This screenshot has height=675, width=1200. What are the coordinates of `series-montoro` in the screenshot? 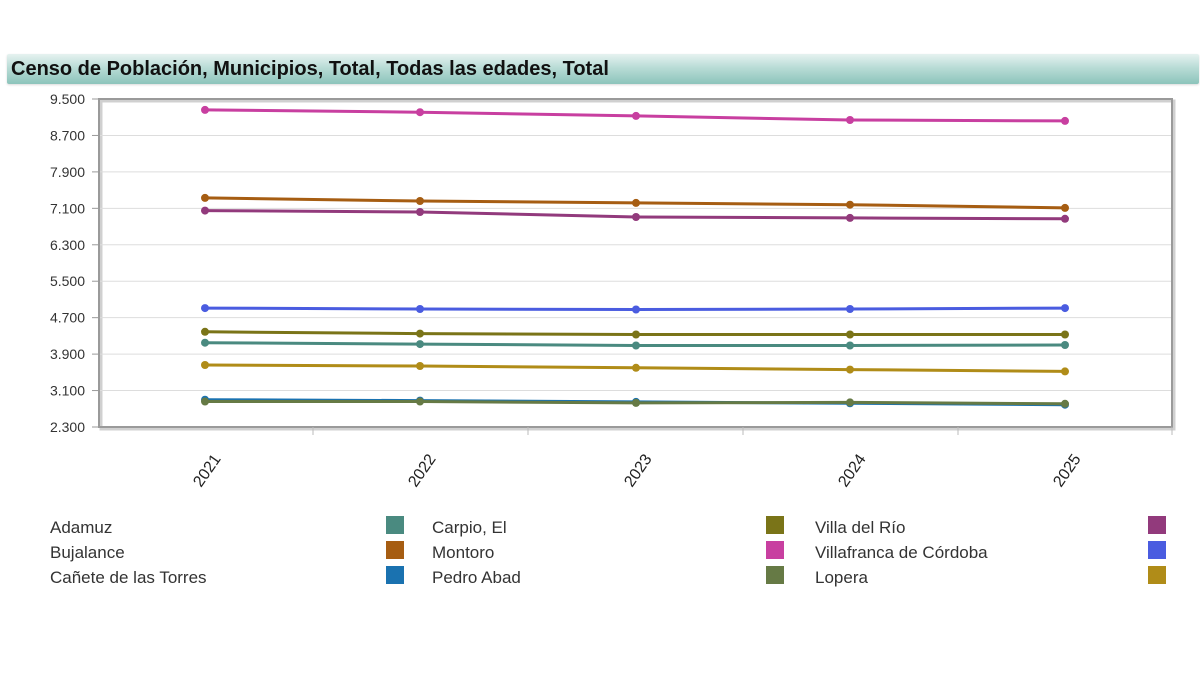 It's located at (635, 115).